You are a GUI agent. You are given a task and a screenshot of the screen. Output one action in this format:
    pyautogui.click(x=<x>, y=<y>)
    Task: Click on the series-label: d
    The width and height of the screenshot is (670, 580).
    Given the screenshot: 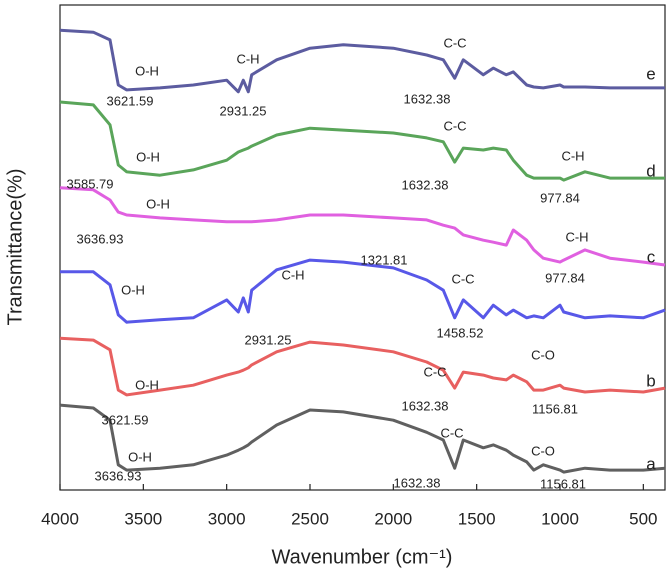 What is the action you would take?
    pyautogui.click(x=650, y=170)
    